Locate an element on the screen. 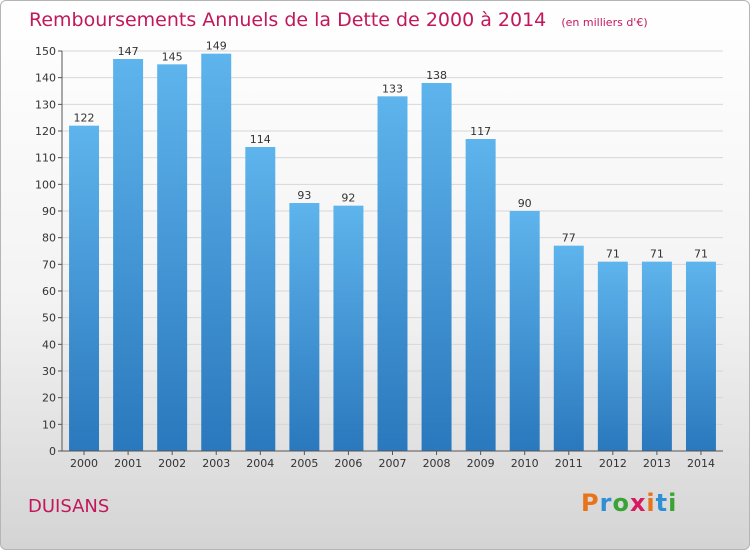 This screenshot has width=750, height=550. x-tick-label: 2011 is located at coordinates (569, 463).